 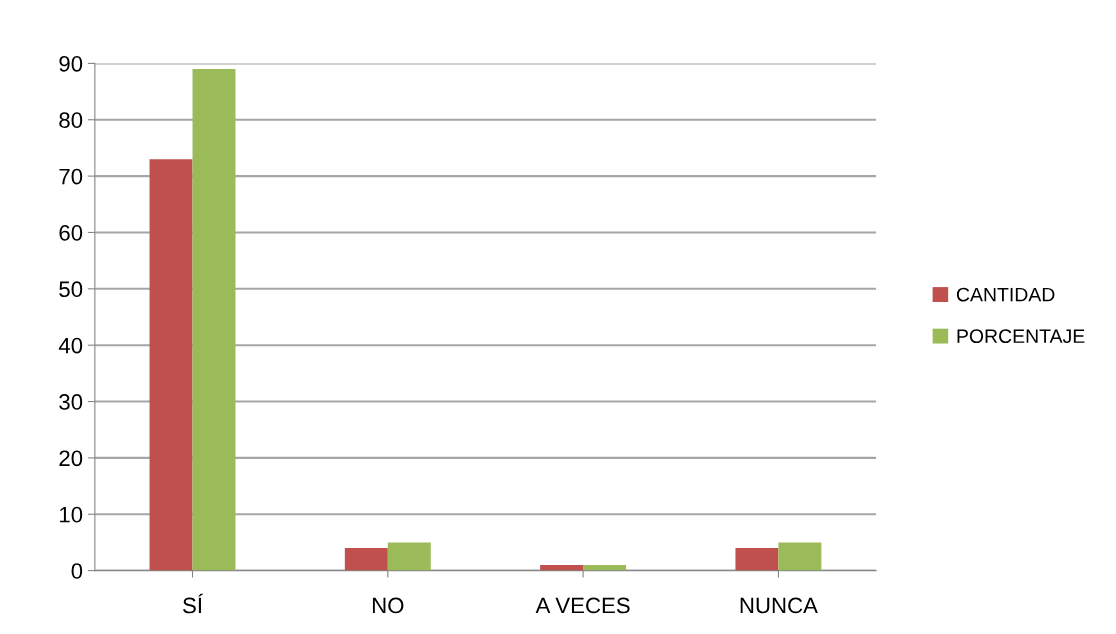 What do you see at coordinates (71, 120) in the screenshot?
I see `y-tick-label: 80` at bounding box center [71, 120].